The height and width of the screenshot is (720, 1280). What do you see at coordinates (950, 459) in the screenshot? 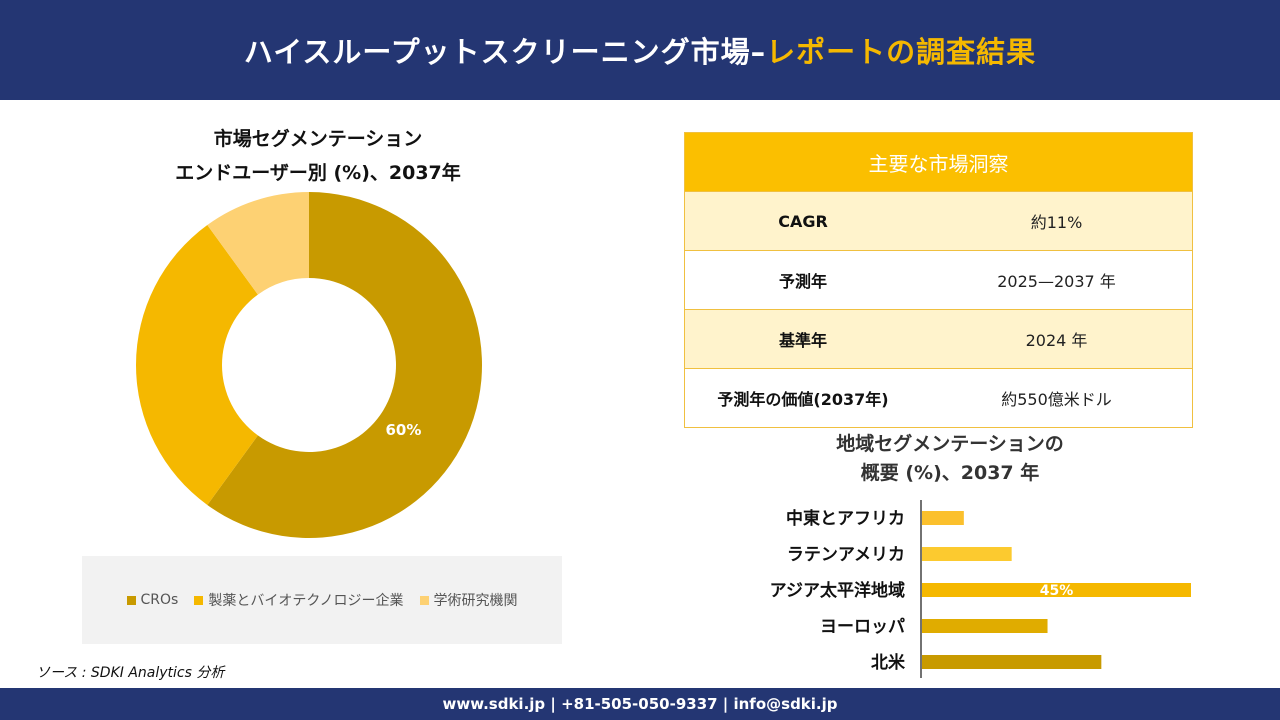
I see `bar-chart-title: 地域セグメンテーションの 概要 (%)、2037 年` at bounding box center [950, 459].